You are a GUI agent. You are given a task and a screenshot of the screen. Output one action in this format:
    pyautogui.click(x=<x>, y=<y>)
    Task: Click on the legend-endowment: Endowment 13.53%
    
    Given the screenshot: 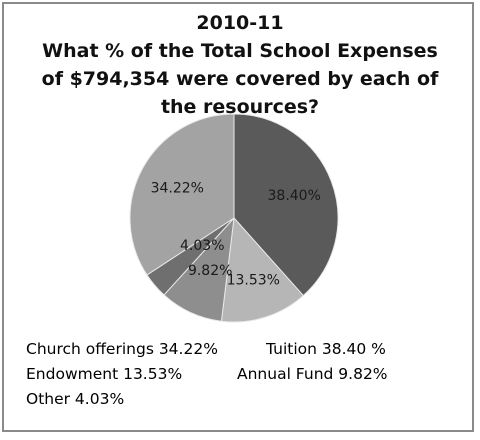 What is the action you would take?
    pyautogui.click(x=104, y=374)
    